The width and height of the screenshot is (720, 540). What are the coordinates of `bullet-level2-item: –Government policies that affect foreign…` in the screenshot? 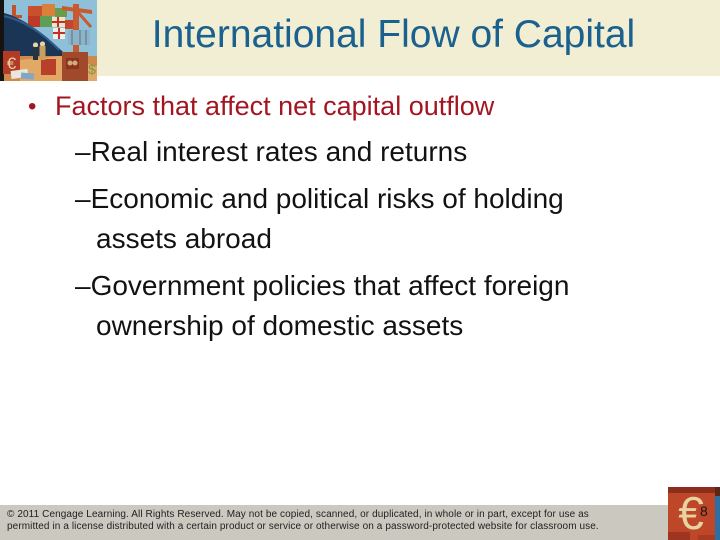 It's located at (357, 306).